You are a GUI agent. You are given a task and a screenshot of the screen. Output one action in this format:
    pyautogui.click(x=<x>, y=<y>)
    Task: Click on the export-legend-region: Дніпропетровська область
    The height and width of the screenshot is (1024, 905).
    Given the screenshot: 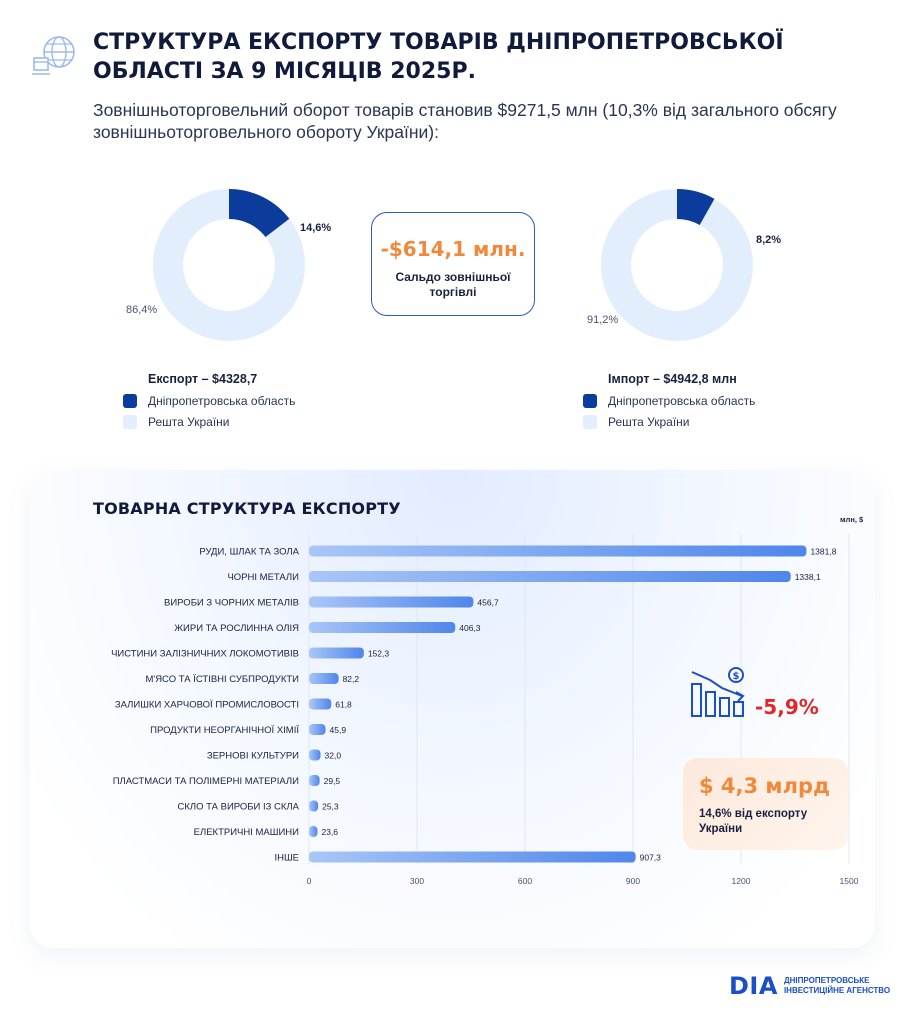 What is the action you would take?
    pyautogui.click(x=209, y=401)
    